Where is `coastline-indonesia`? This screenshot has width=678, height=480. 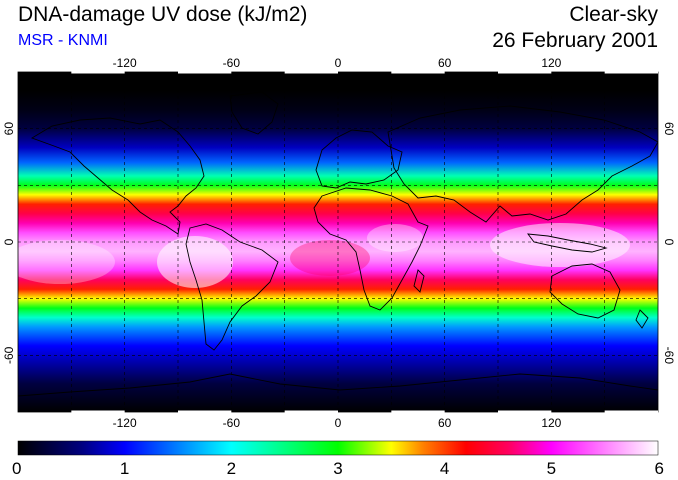
coastline-indonesia is located at coordinates (567, 243).